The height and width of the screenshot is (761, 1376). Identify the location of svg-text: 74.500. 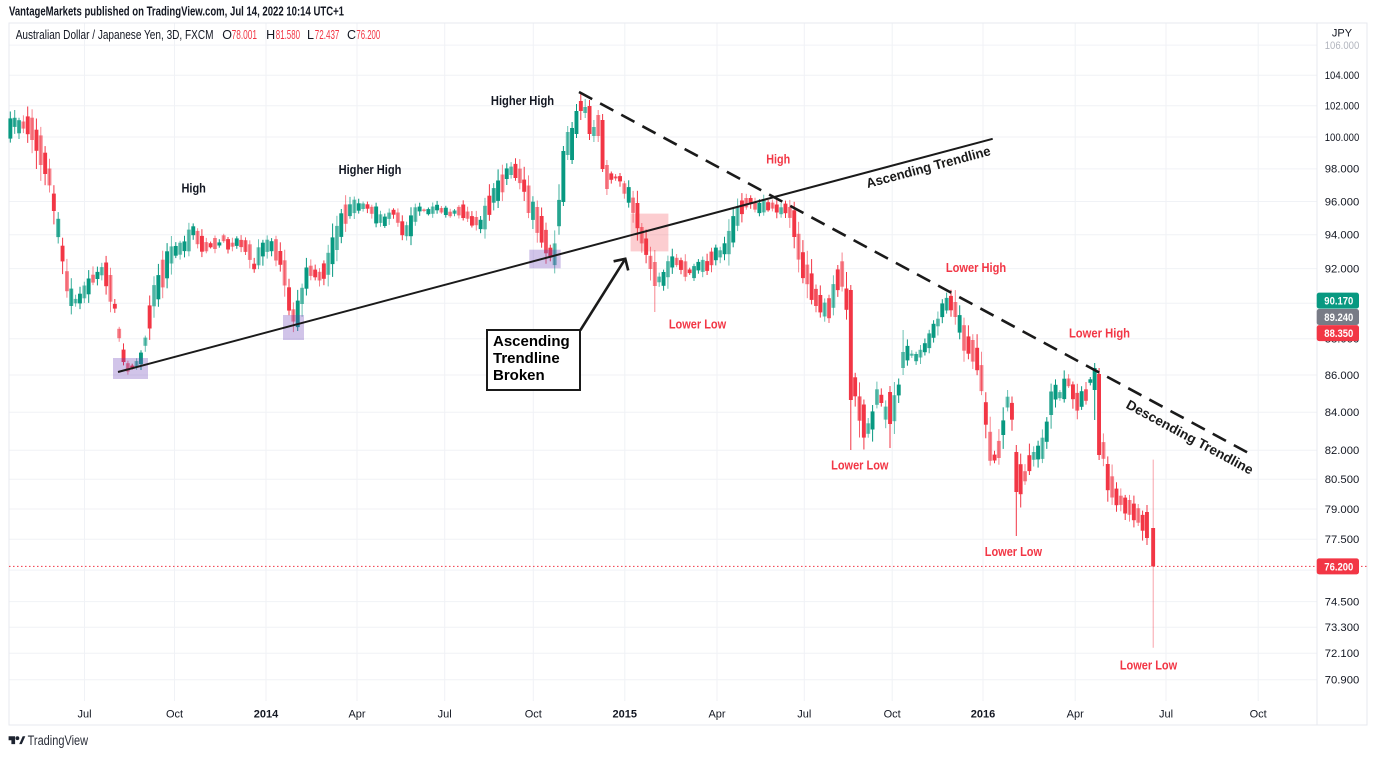
(1342, 602).